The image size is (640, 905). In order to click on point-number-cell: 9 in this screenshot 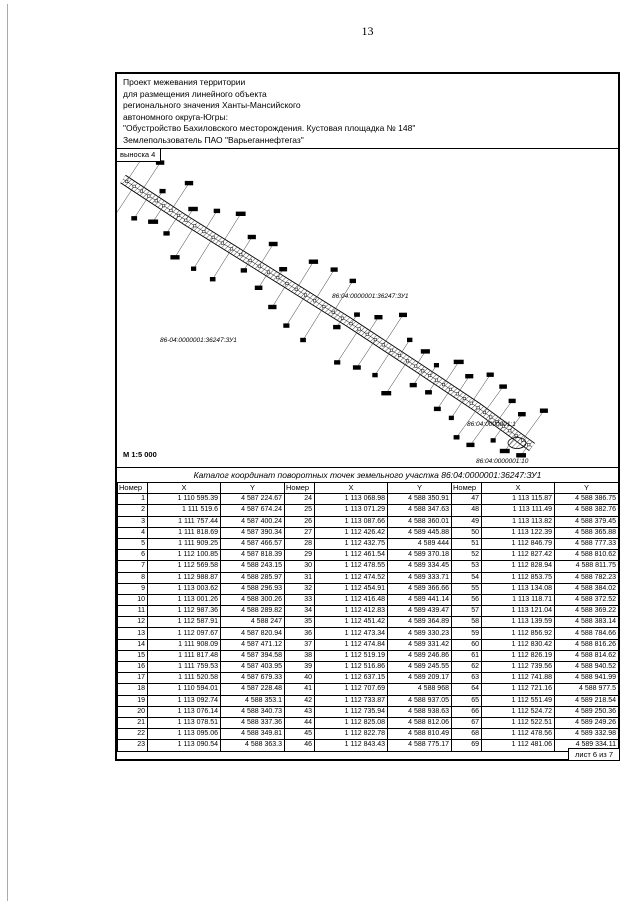, I will do `click(132, 588)`.